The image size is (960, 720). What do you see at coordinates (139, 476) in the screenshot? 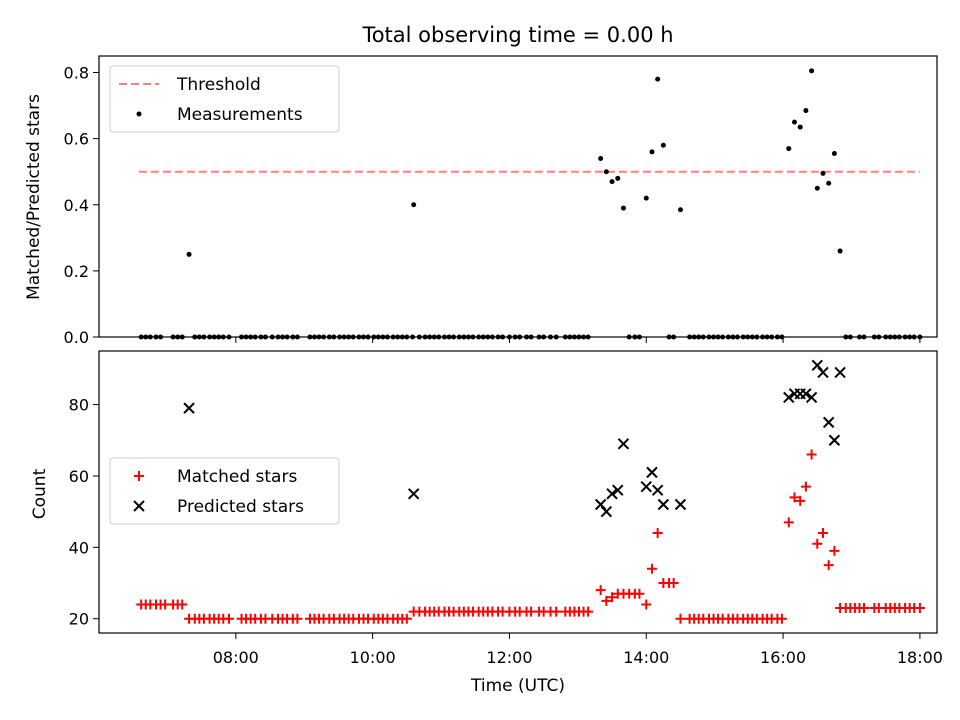
I see `matched-legend-swatch` at bounding box center [139, 476].